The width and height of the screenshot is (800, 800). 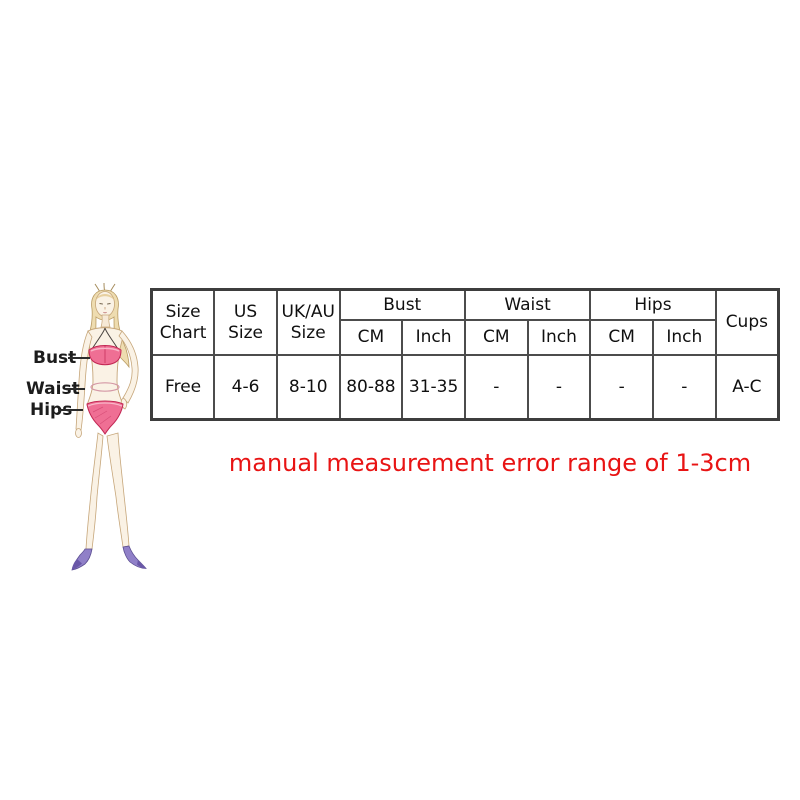 I want to click on bikini-bottom, so click(x=105, y=417).